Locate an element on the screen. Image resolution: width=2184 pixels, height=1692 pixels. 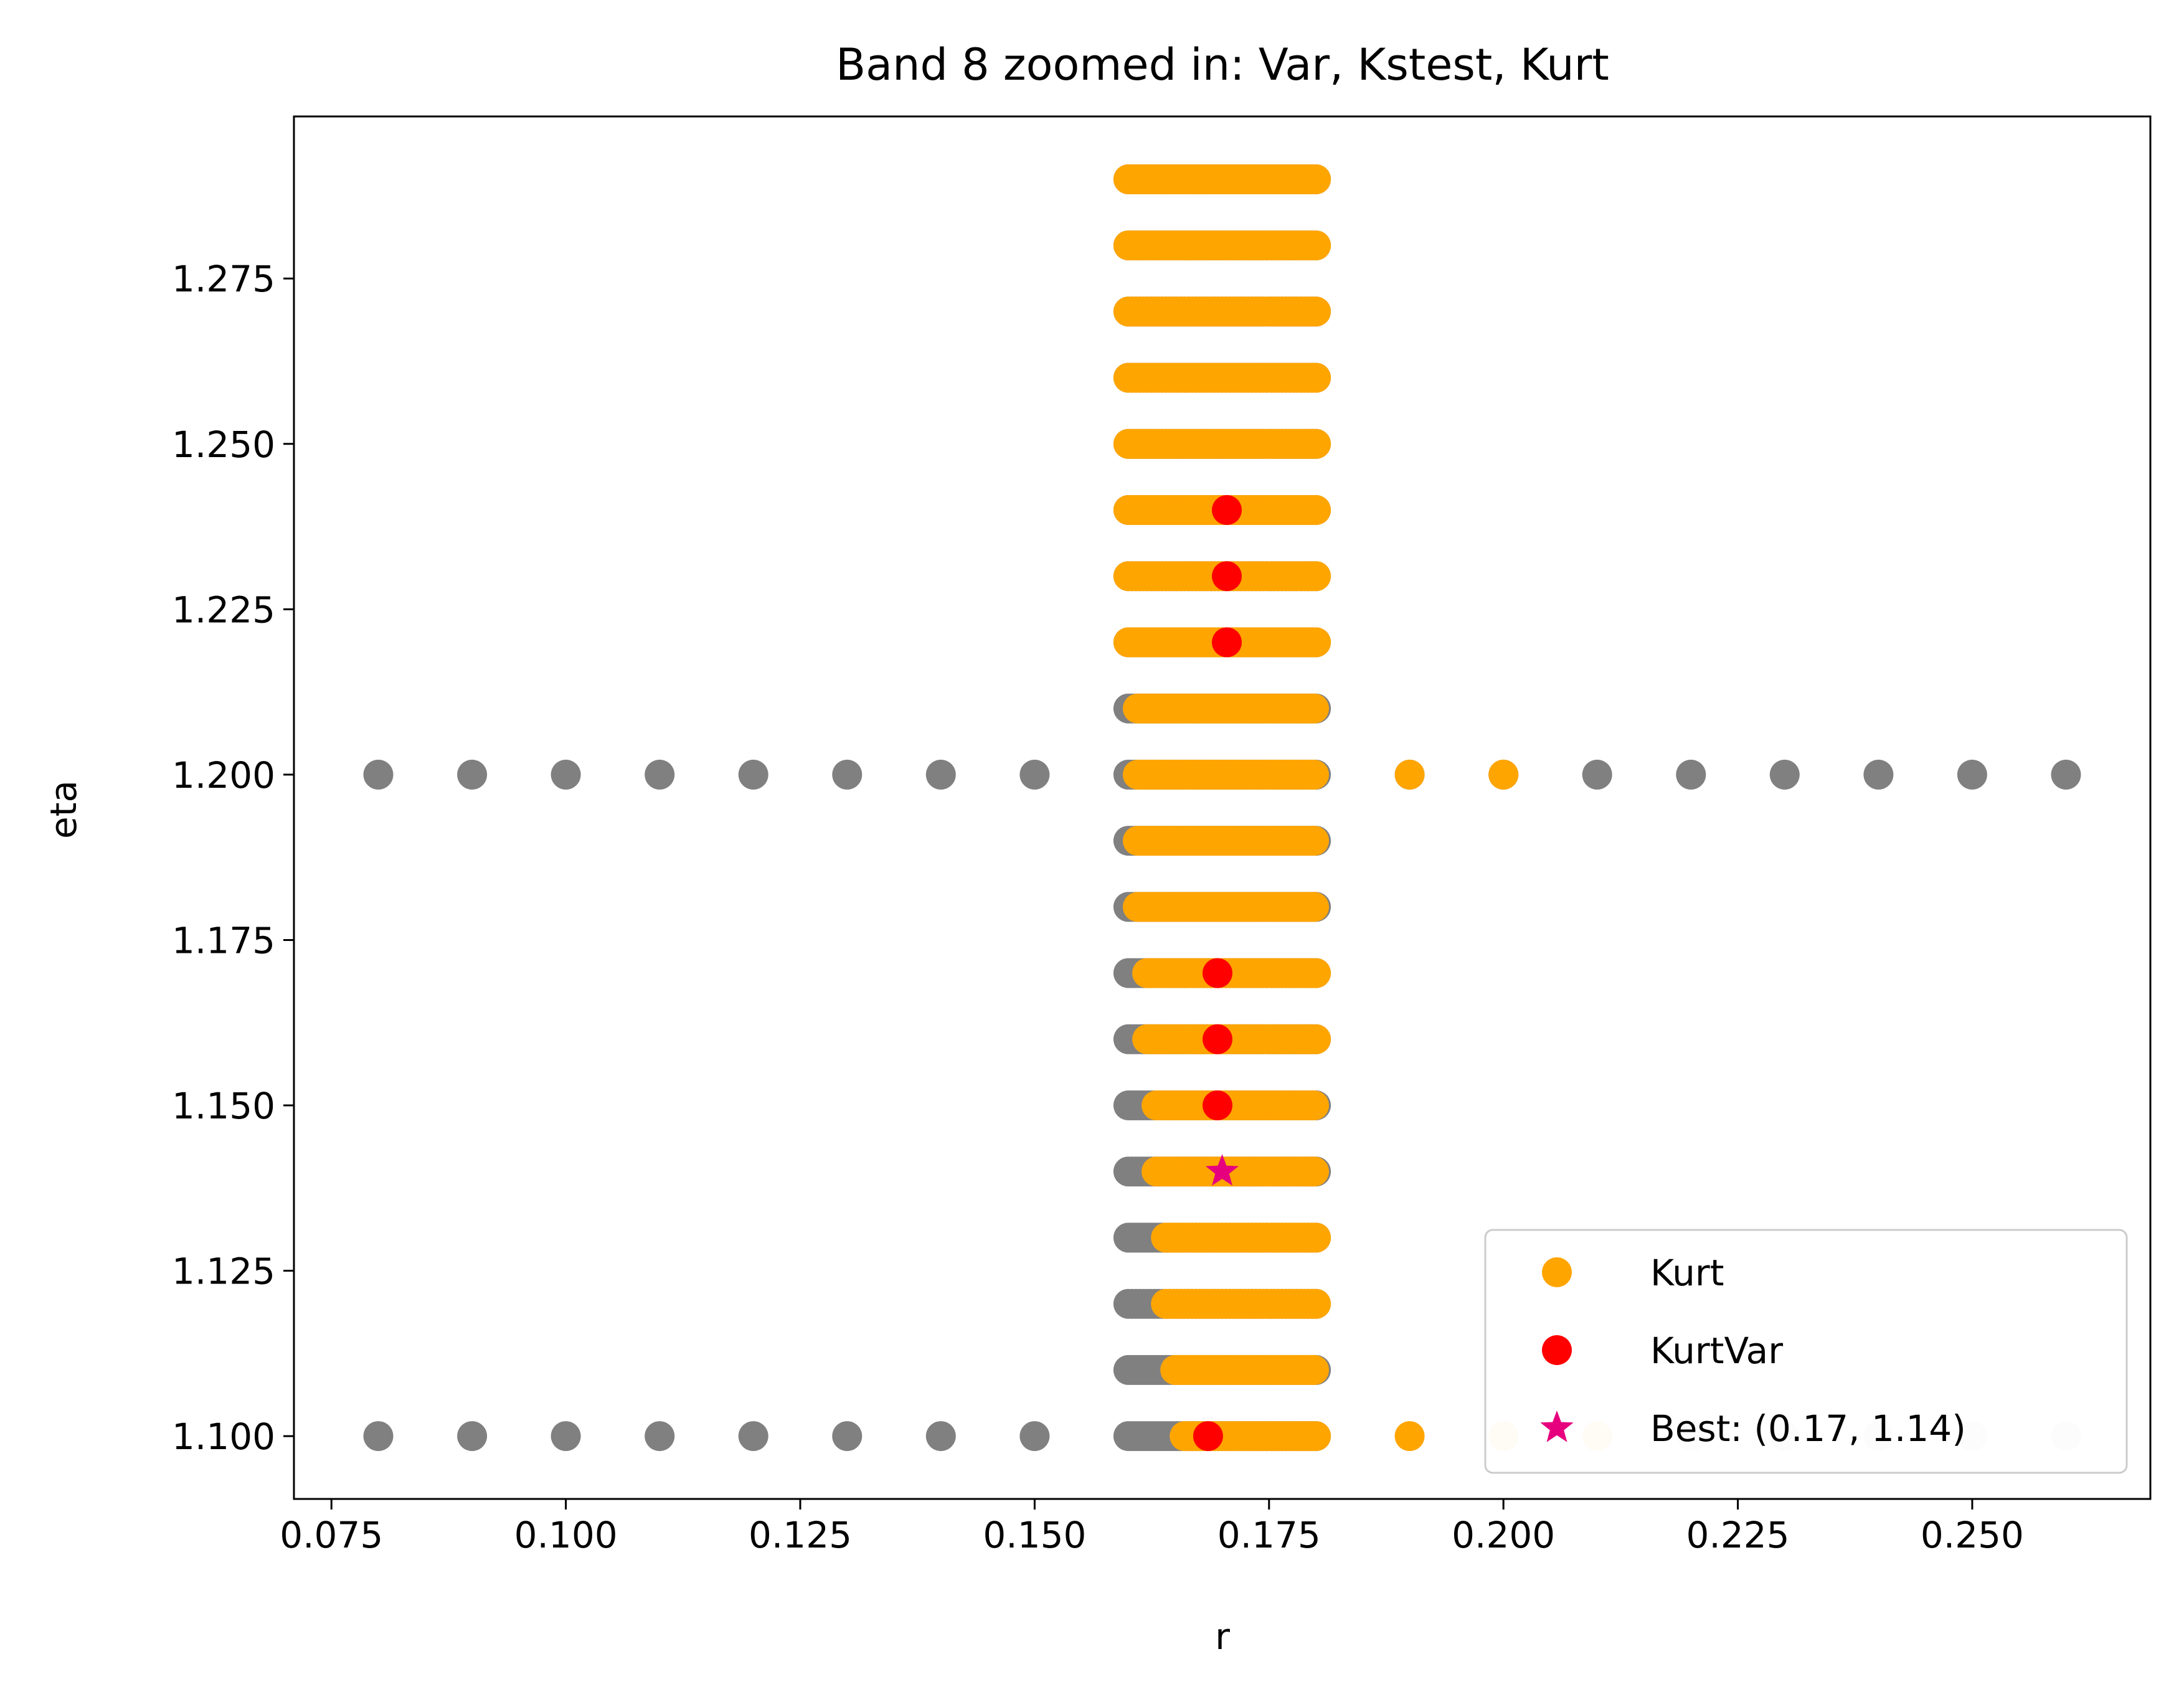
y-tick-label: 1.200 is located at coordinates (224, 775).